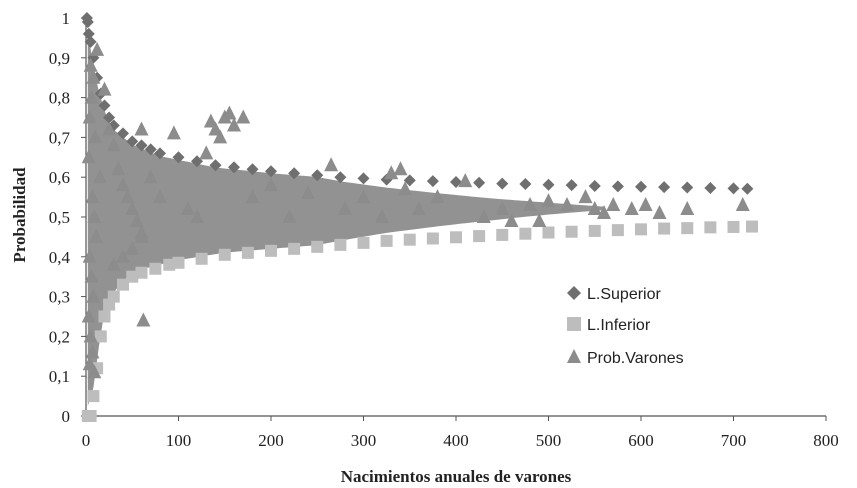  What do you see at coordinates (619, 325) in the screenshot?
I see `legend-label: L.Inferior` at bounding box center [619, 325].